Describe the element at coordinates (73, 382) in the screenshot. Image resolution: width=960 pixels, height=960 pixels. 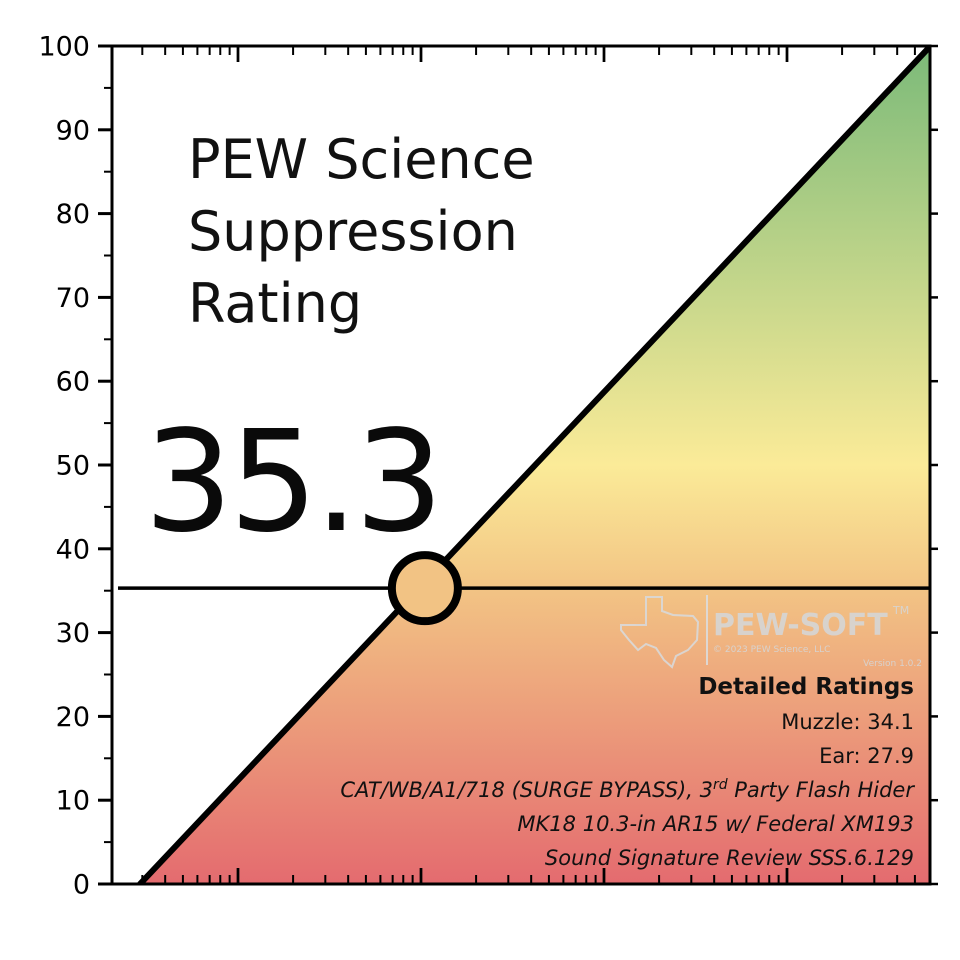
I see `y-tick-label: 60` at that location.